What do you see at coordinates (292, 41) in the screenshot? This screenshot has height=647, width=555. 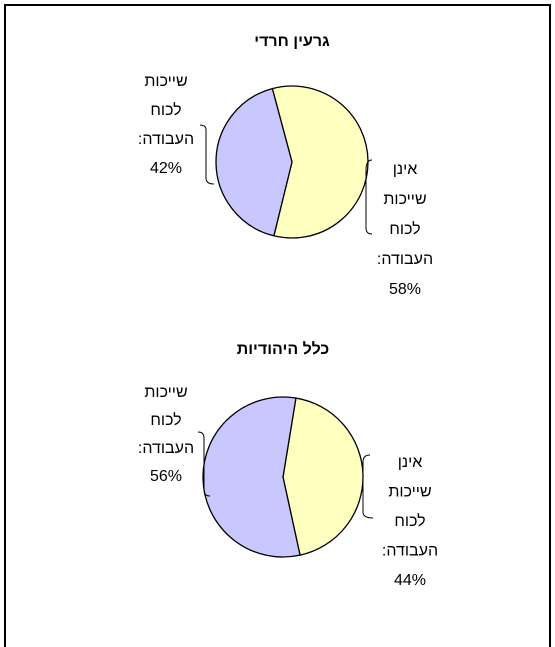 I see `chart-title: גרעין חרדי` at bounding box center [292, 41].